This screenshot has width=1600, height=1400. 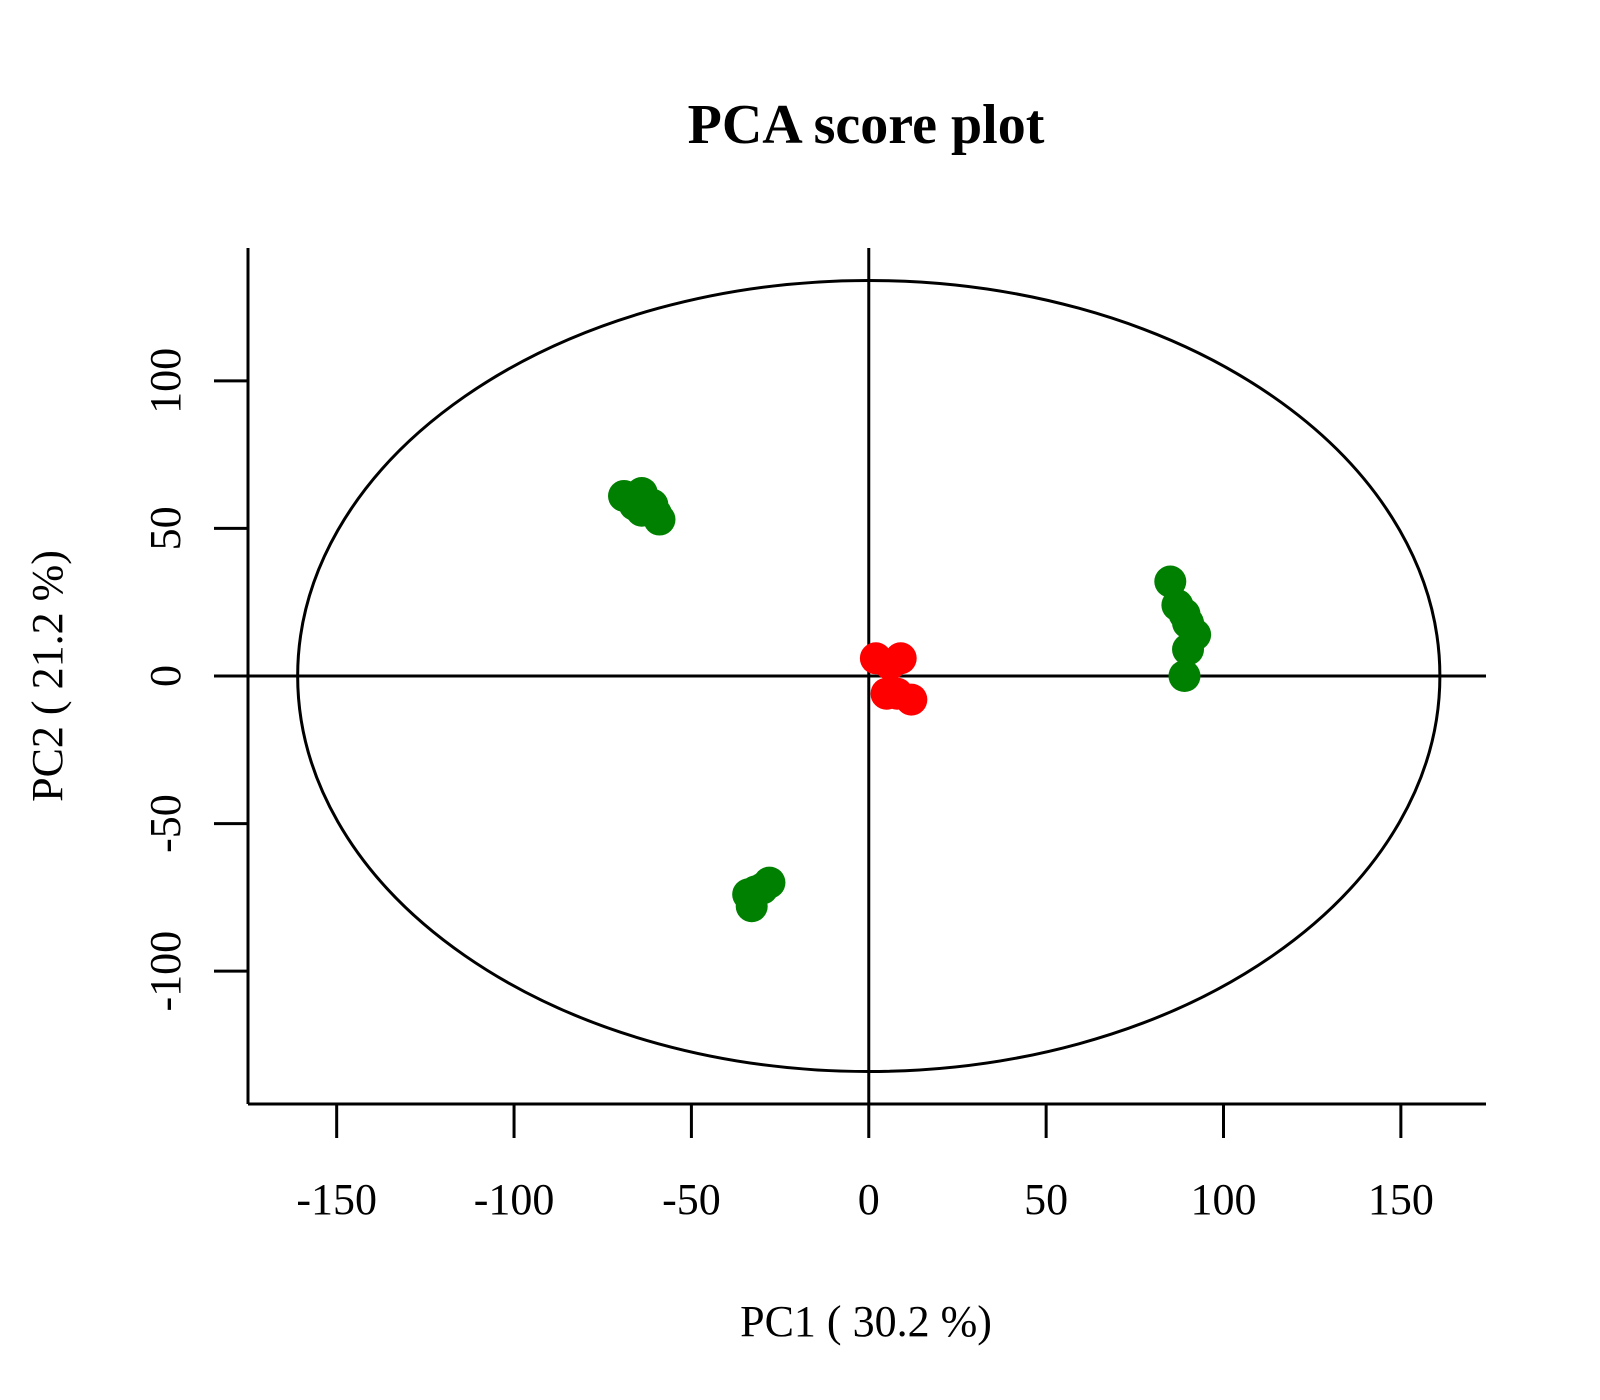 I want to click on y-tick-label: -50, so click(x=165, y=823).